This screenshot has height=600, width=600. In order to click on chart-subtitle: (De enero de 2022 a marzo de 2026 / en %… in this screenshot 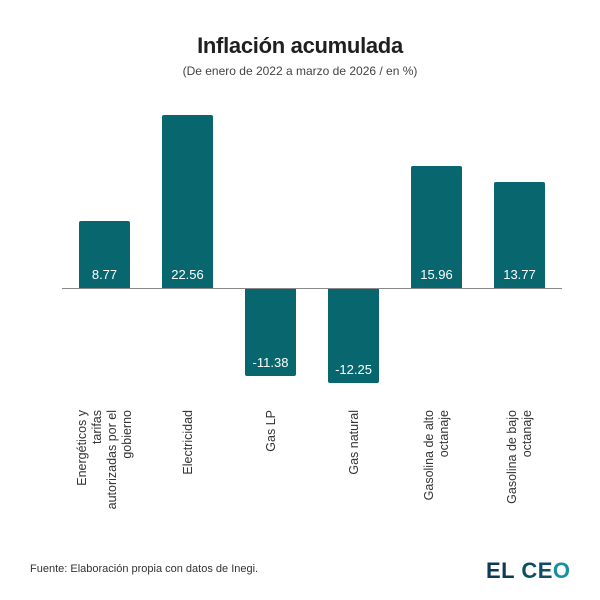, I will do `click(300, 71)`.